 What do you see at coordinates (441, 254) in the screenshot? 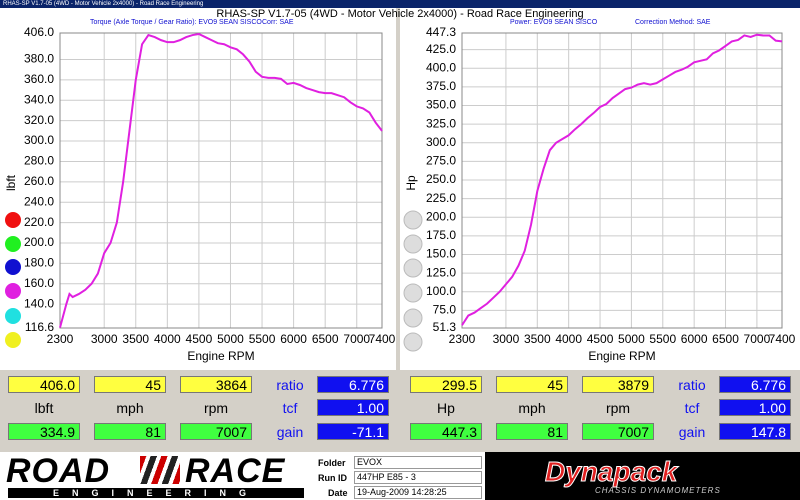
I see `y-tick-label: 150.0` at bounding box center [441, 254].